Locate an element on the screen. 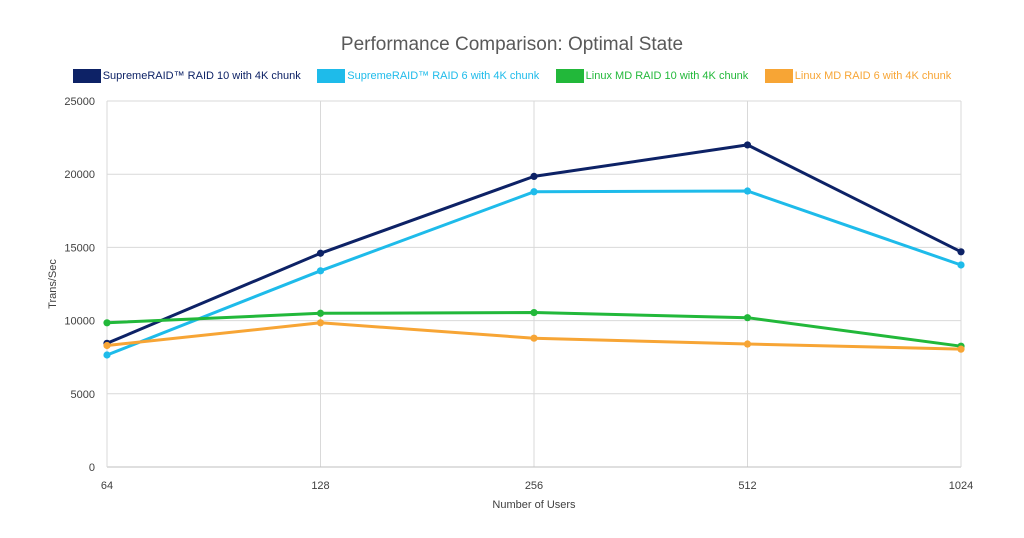 The height and width of the screenshot is (538, 1024). legend-item-supremeraid-raid6: SupremeRAID™ RAID 6 with 4K chunk is located at coordinates (428, 75).